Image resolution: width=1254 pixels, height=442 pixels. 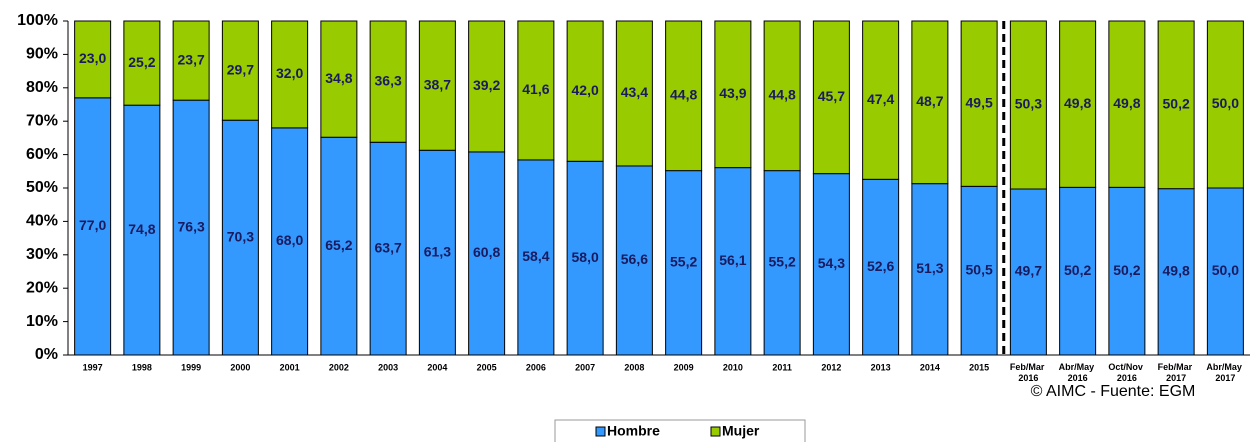 What do you see at coordinates (42, 221) in the screenshot?
I see `y-tick-label: 40%` at bounding box center [42, 221].